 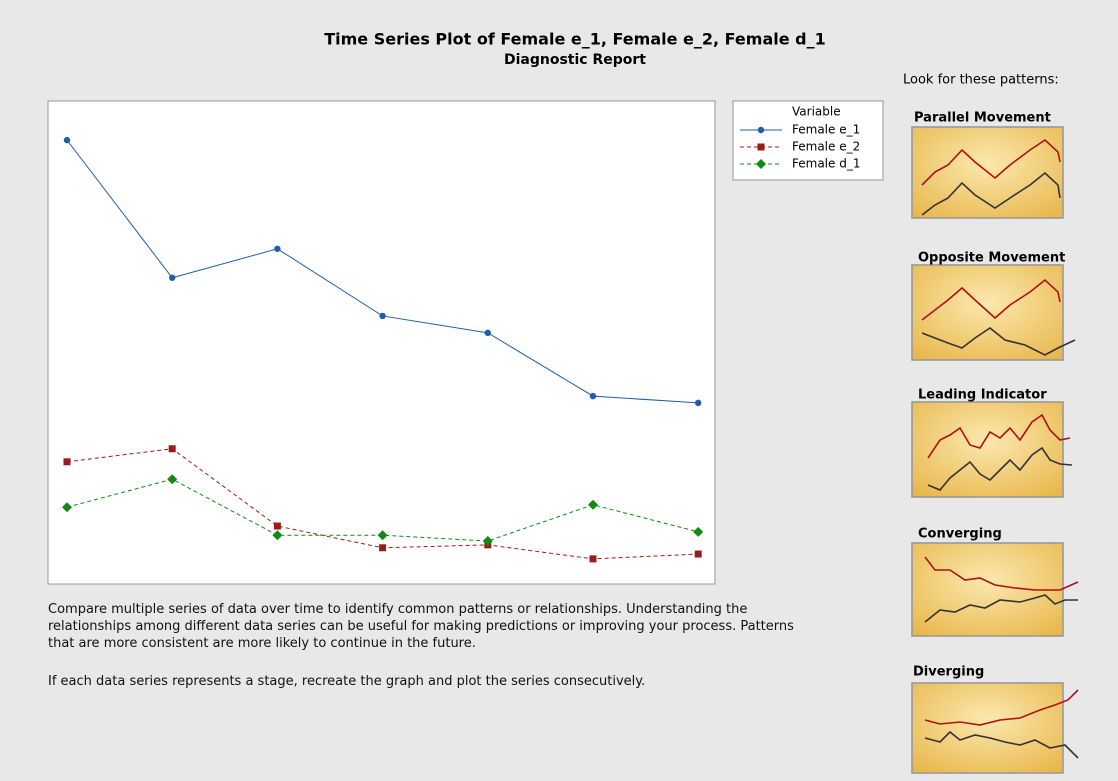 I want to click on pattern-title: Parallel Movement, so click(x=982, y=118).